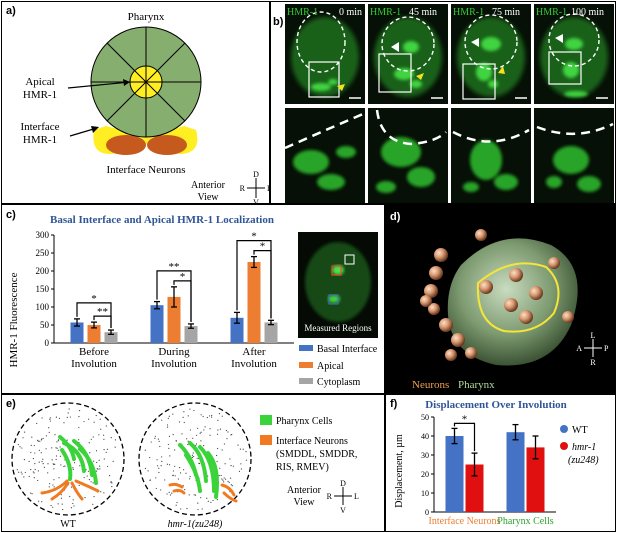 The width and height of the screenshot is (617, 533). What do you see at coordinates (425, 417) in the screenshot?
I see `chart-f-ytick-label: 50` at bounding box center [425, 417].